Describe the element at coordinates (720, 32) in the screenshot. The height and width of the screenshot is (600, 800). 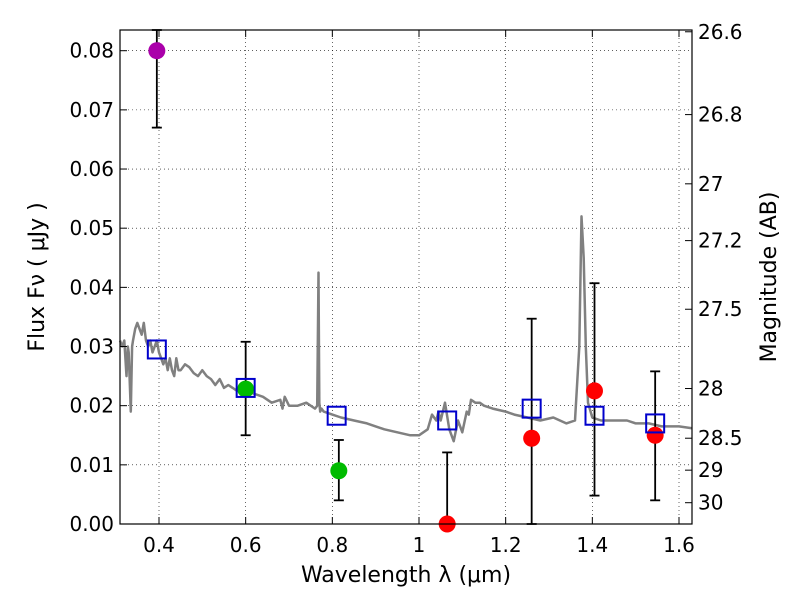
I see `mag-tick-label: 26.6` at that location.